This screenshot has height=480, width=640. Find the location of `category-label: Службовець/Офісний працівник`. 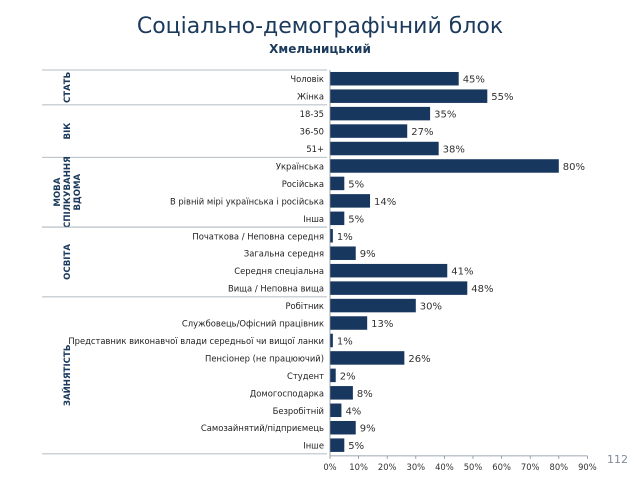

category-label: Службовець/Офісний працівник is located at coordinates (253, 324).